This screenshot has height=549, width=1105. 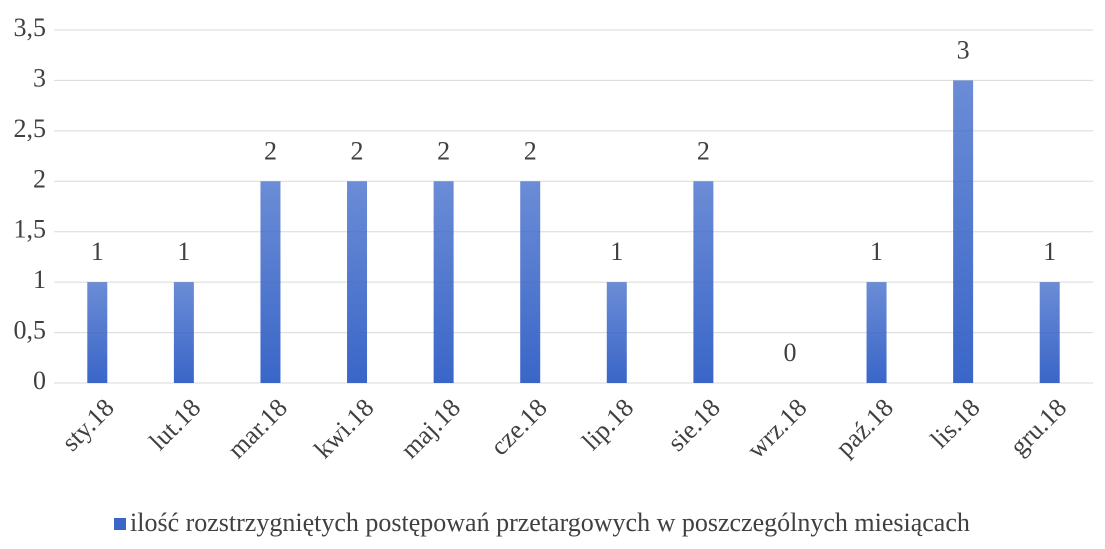 I want to click on legend-swatch, so click(x=120, y=524).